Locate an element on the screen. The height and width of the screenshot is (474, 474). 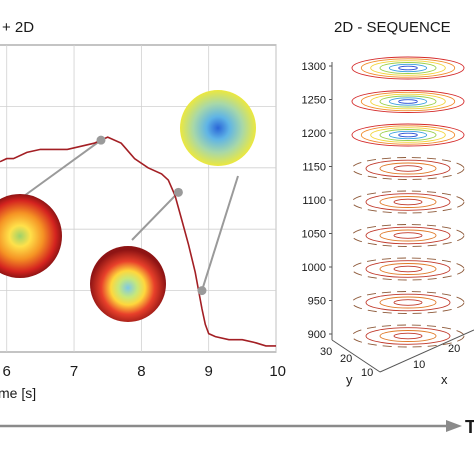
x-tick-label: 9 is located at coordinates (209, 371).